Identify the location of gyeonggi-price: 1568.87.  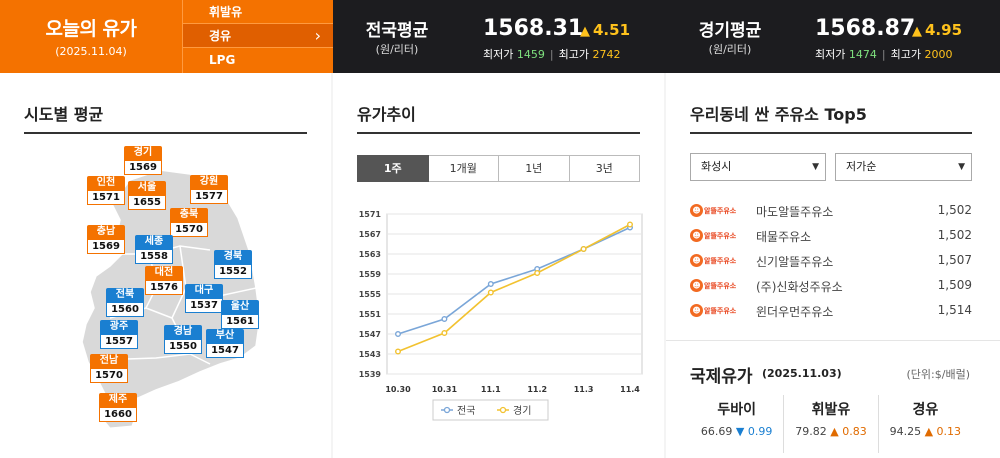
(865, 28).